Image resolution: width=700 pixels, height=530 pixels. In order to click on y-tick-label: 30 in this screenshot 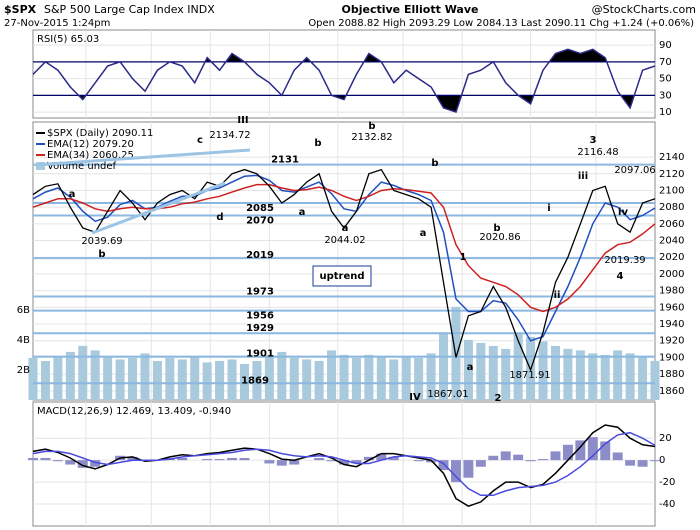, I will do `click(665, 95)`.